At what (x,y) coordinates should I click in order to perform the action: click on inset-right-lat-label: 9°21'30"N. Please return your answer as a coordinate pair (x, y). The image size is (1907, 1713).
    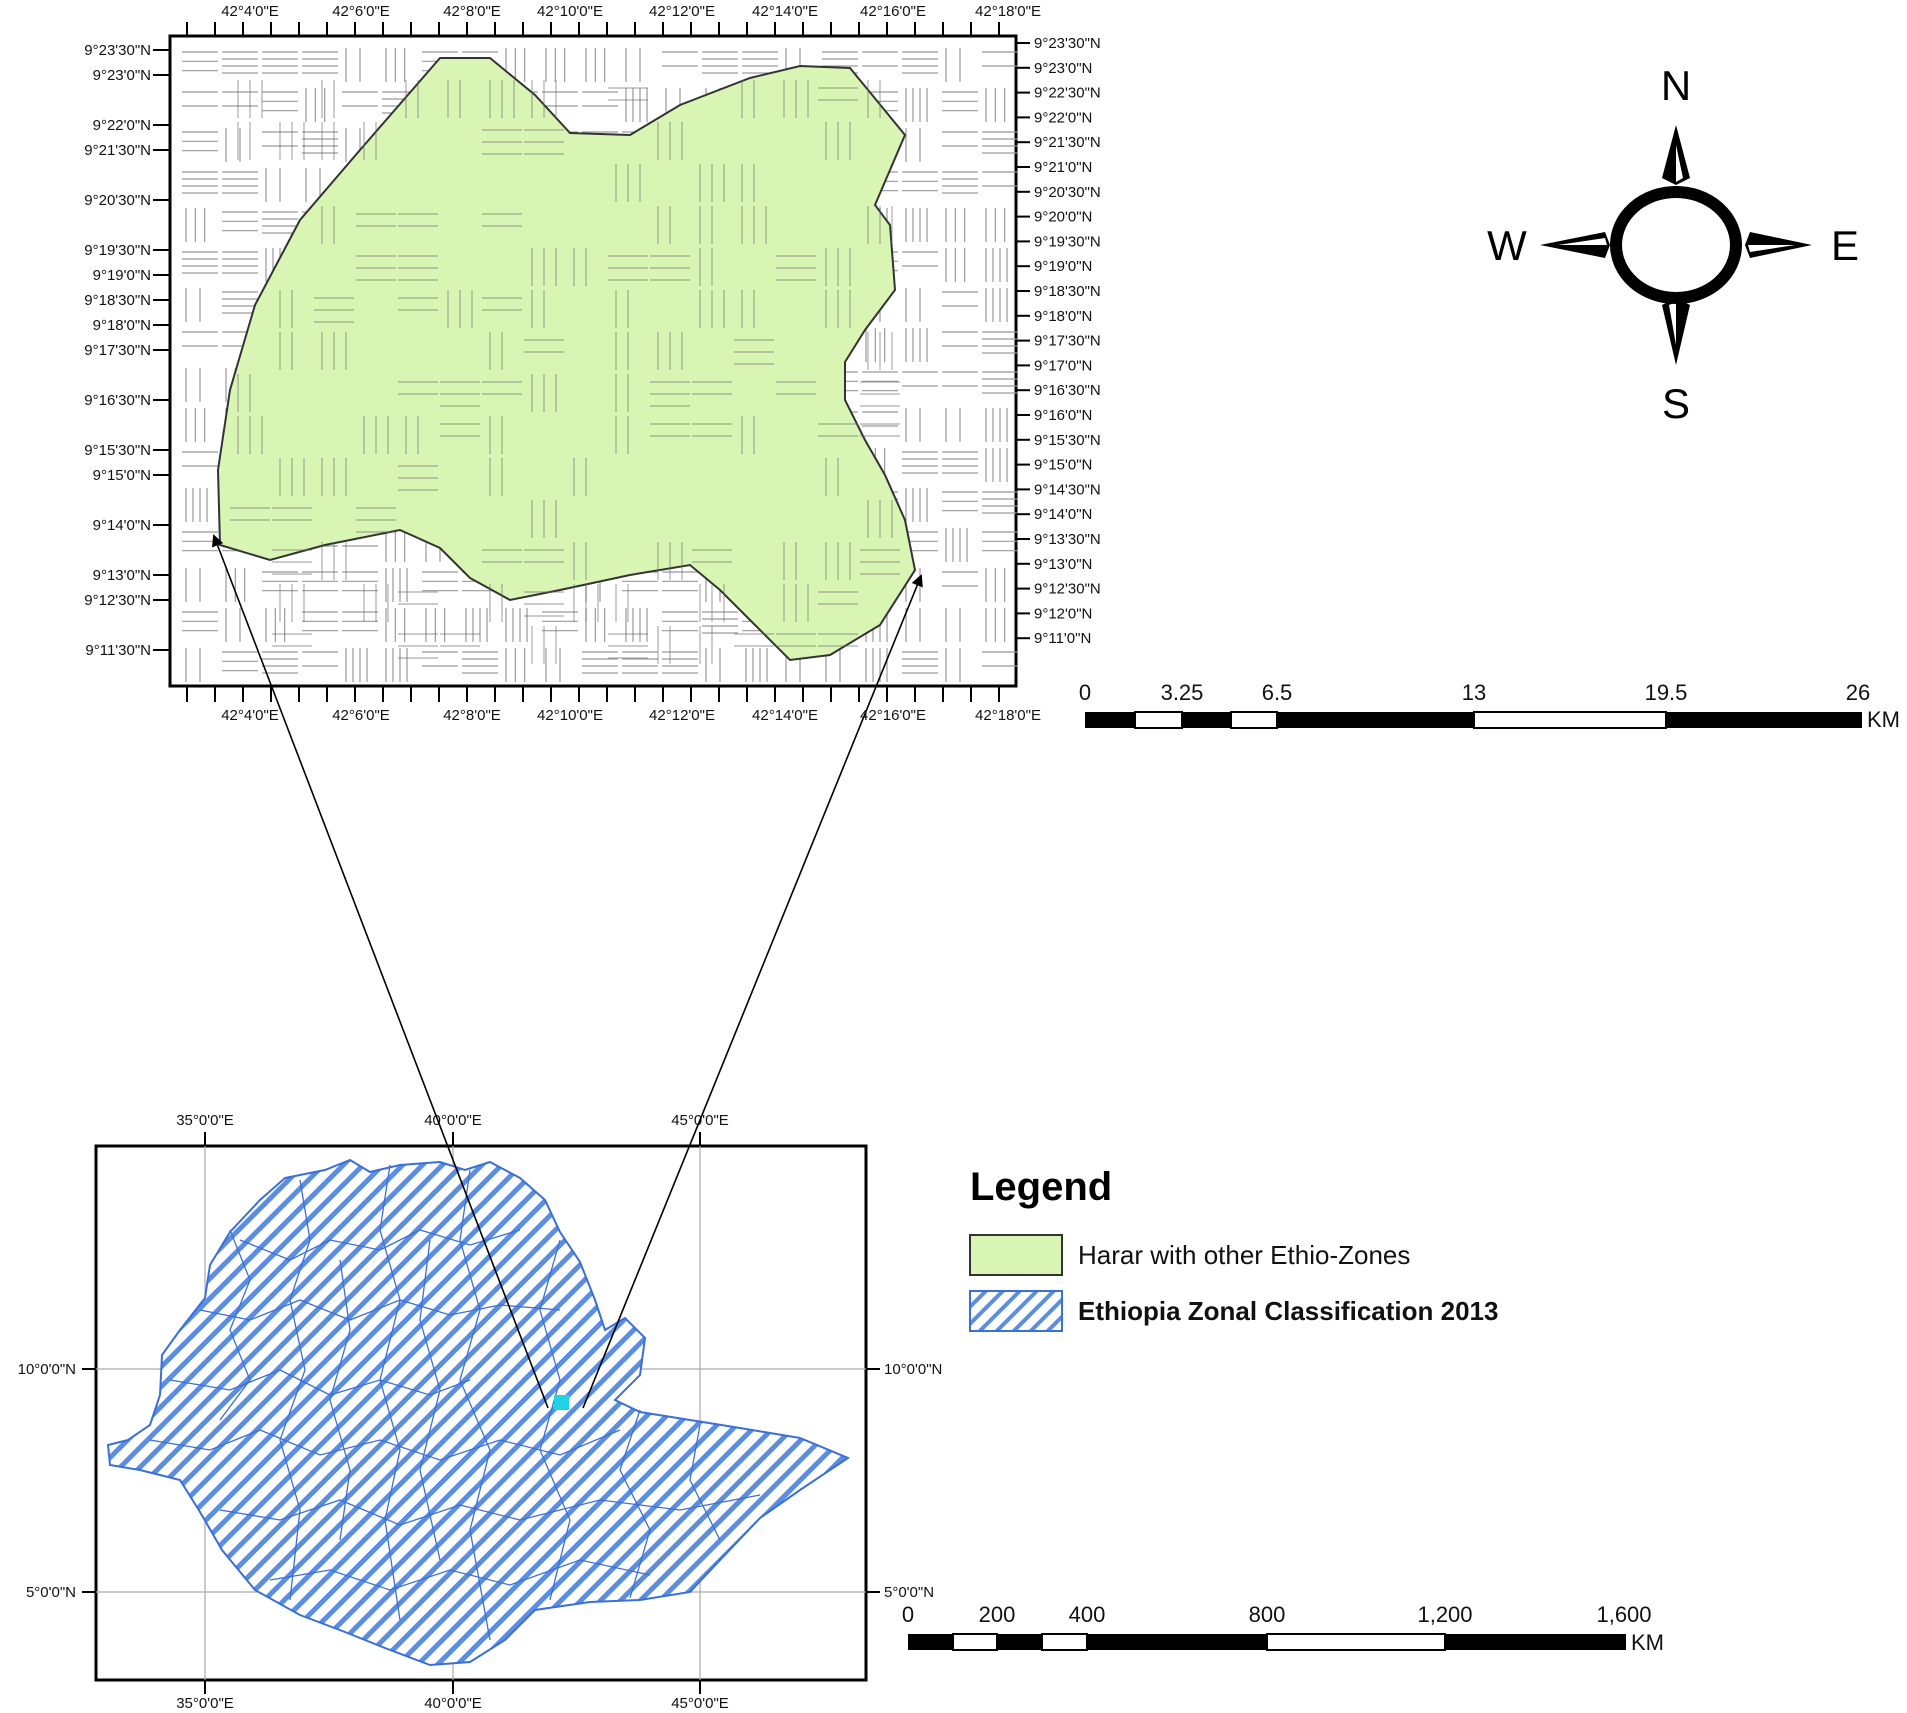
    Looking at the image, I should click on (1067, 142).